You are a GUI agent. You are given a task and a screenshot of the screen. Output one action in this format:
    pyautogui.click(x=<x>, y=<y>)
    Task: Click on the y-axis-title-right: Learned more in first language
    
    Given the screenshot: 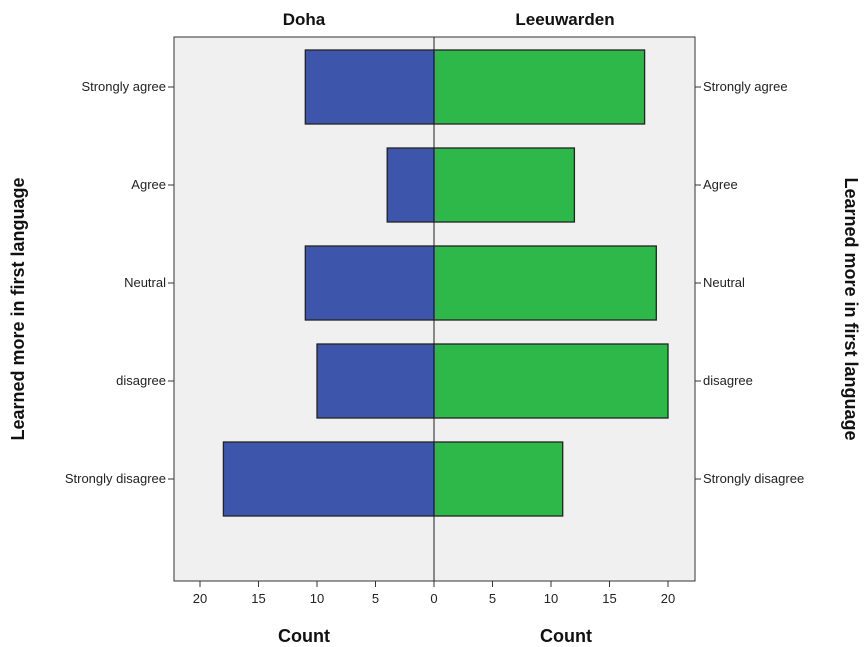 What is the action you would take?
    pyautogui.click(x=851, y=308)
    